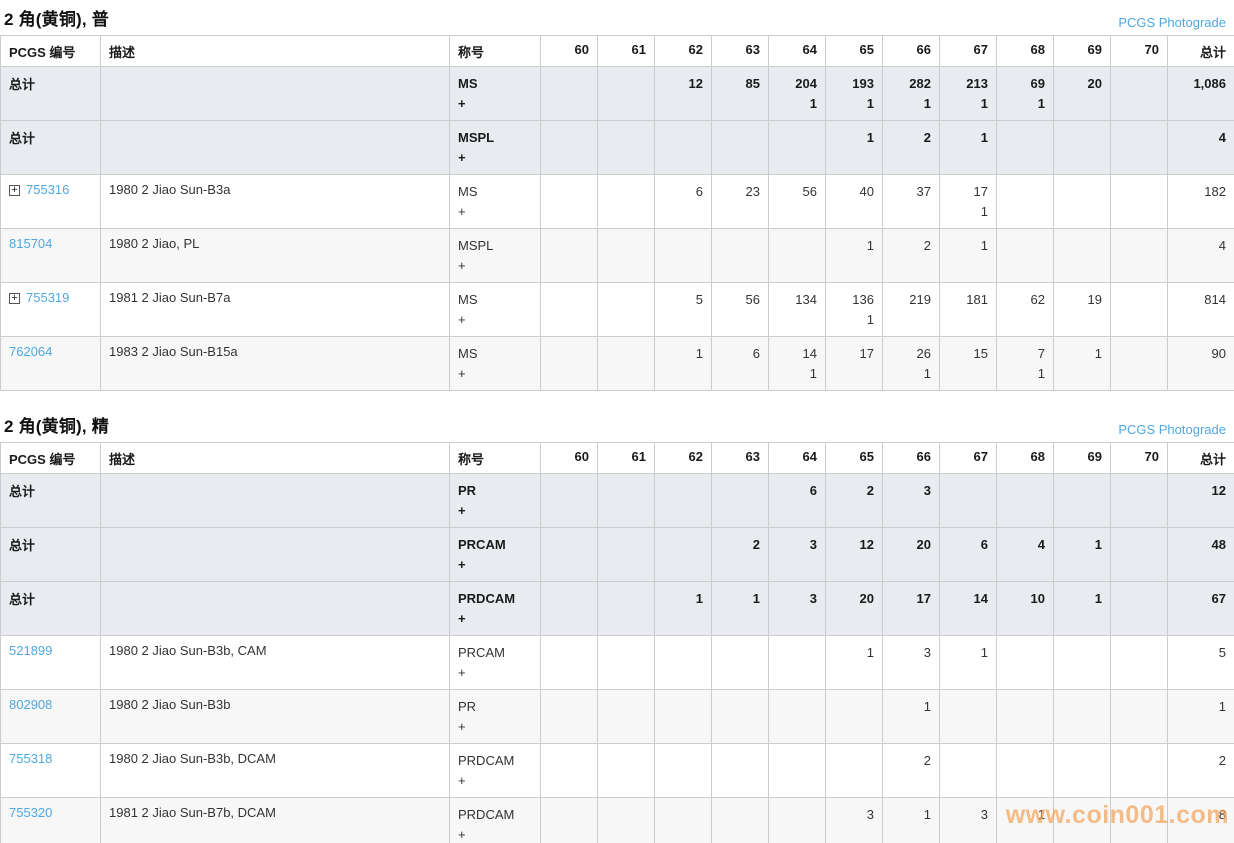  I want to click on grade-67-cell: 3, so click(968, 820).